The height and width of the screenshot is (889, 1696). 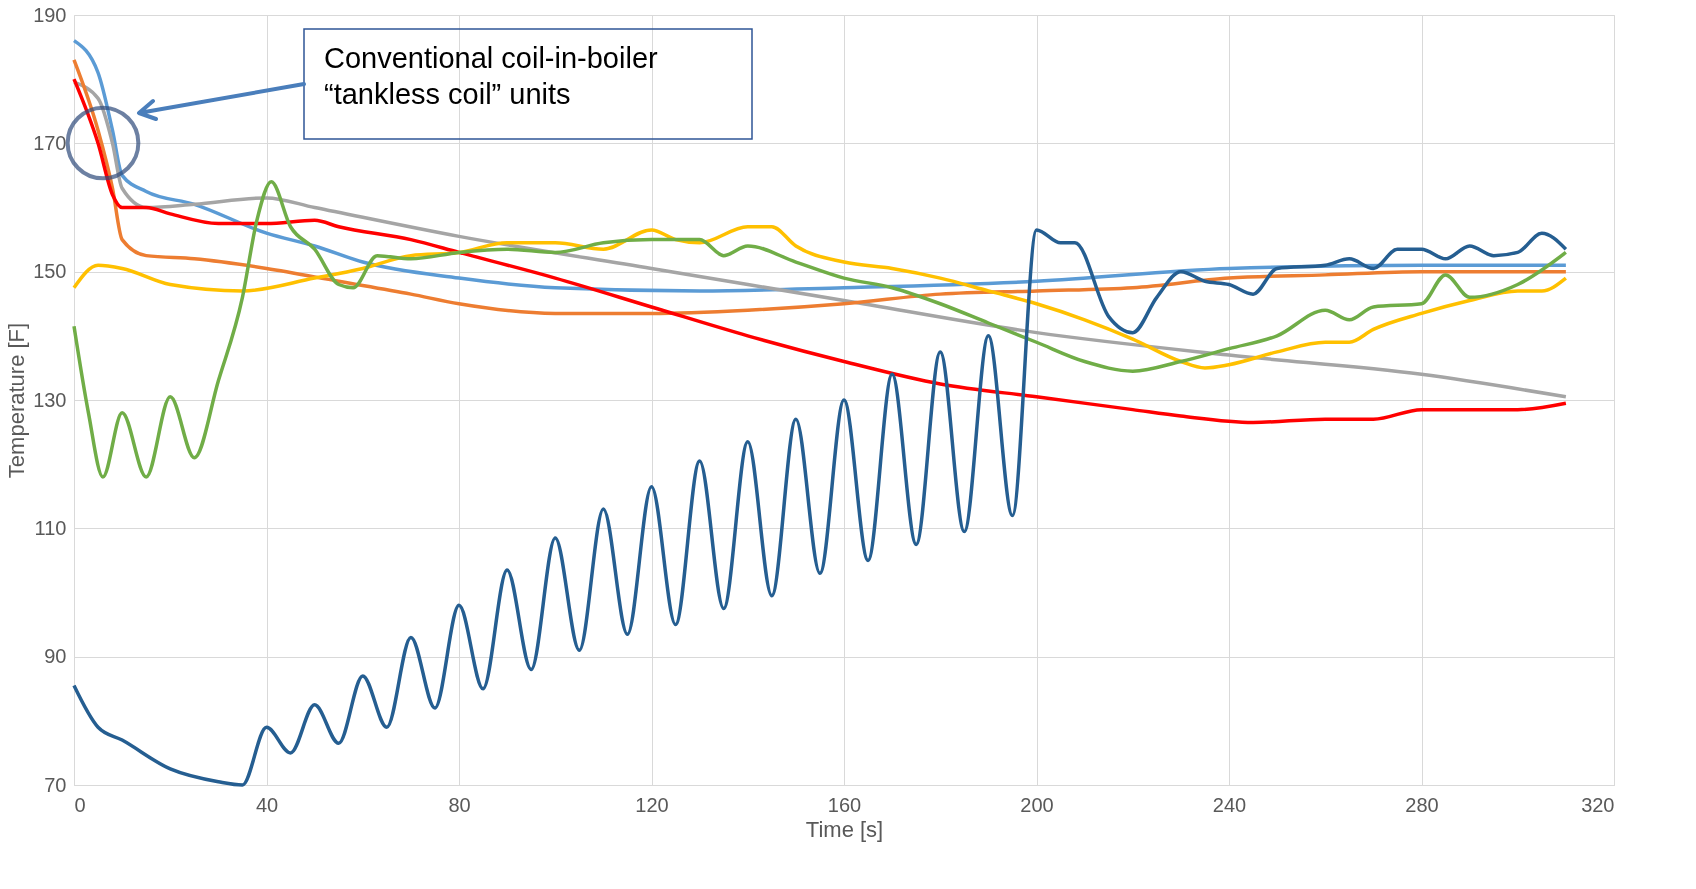 What do you see at coordinates (1037, 804) in the screenshot?
I see `x-tick-label: 200` at bounding box center [1037, 804].